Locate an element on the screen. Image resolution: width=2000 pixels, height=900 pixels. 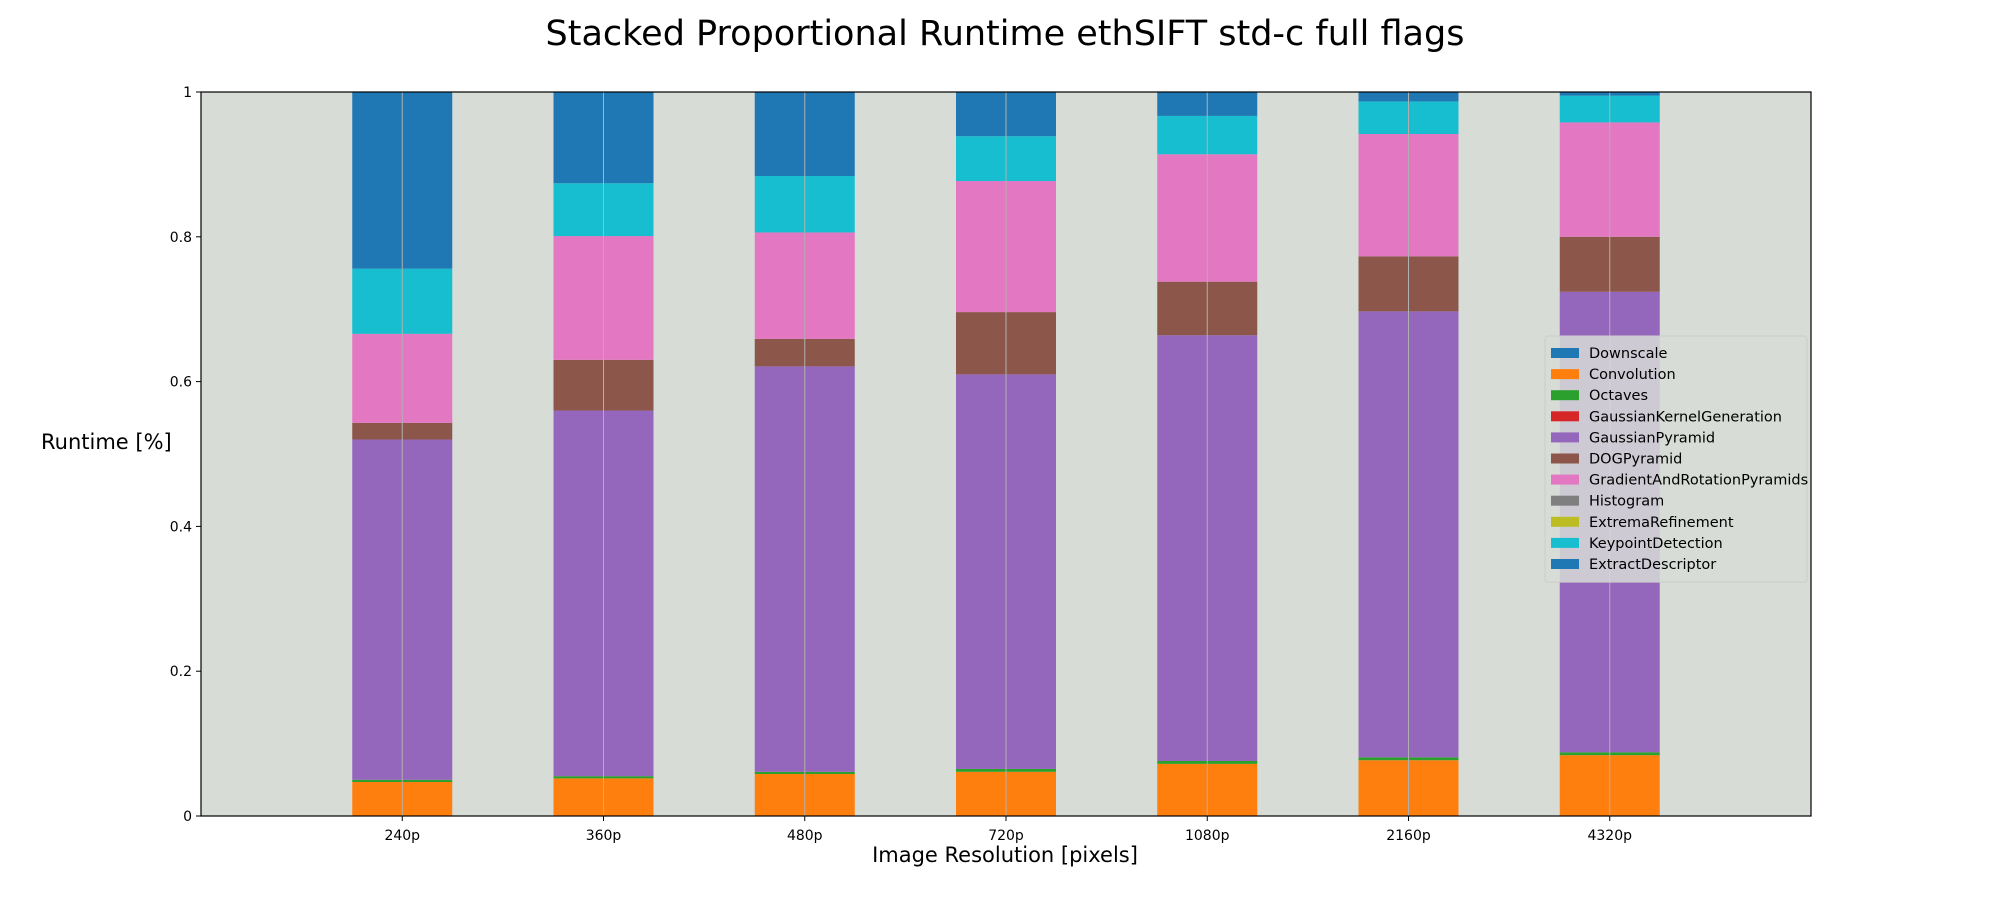
y-tick-label-0-8: 0.8 is located at coordinates (181, 238).